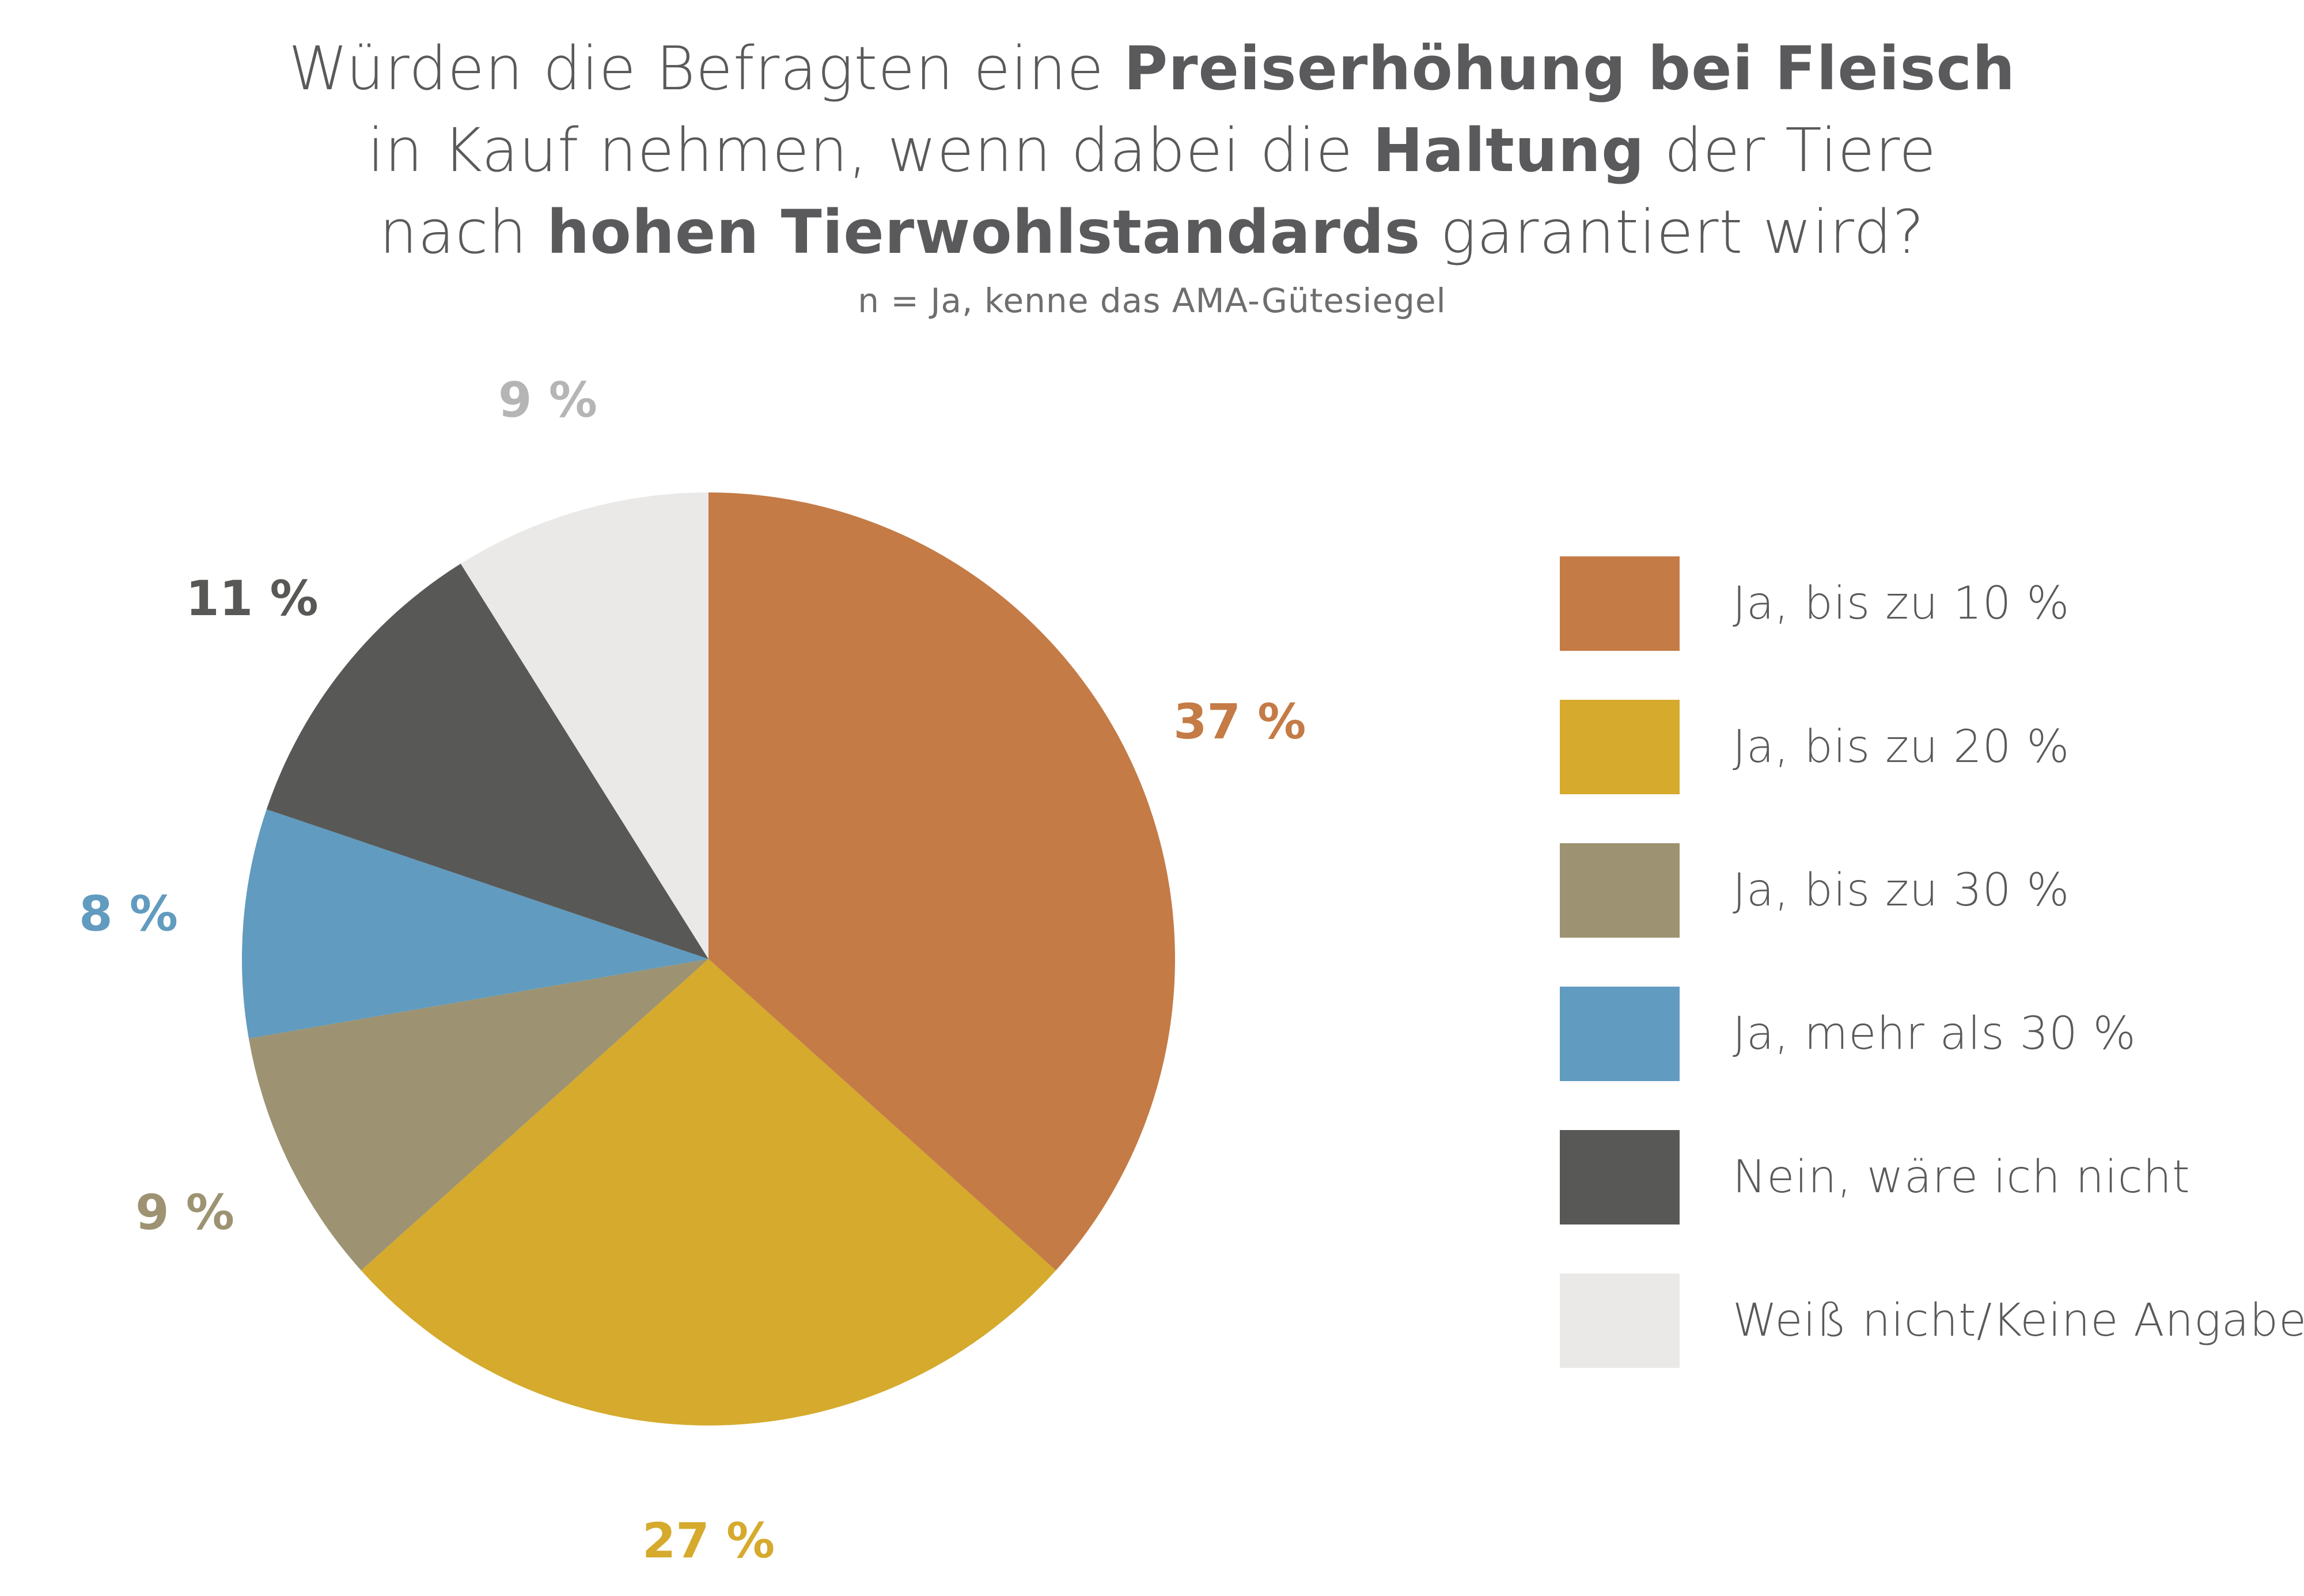 The height and width of the screenshot is (1596, 2304). Describe the element at coordinates (547, 399) in the screenshot. I see `slice-value-label-weiss-nicht-keine-angabe: 9 %` at that location.